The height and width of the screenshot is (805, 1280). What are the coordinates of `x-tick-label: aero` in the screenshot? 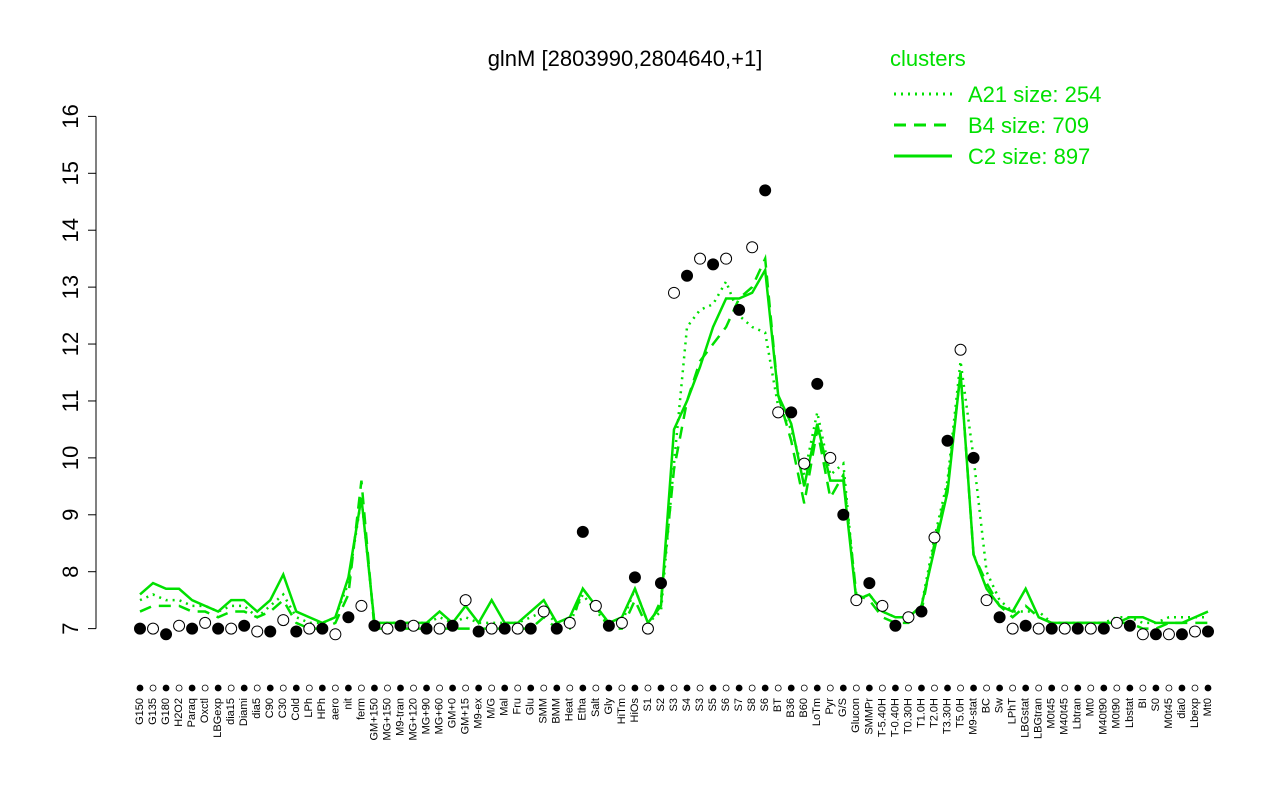 It's located at (335, 709).